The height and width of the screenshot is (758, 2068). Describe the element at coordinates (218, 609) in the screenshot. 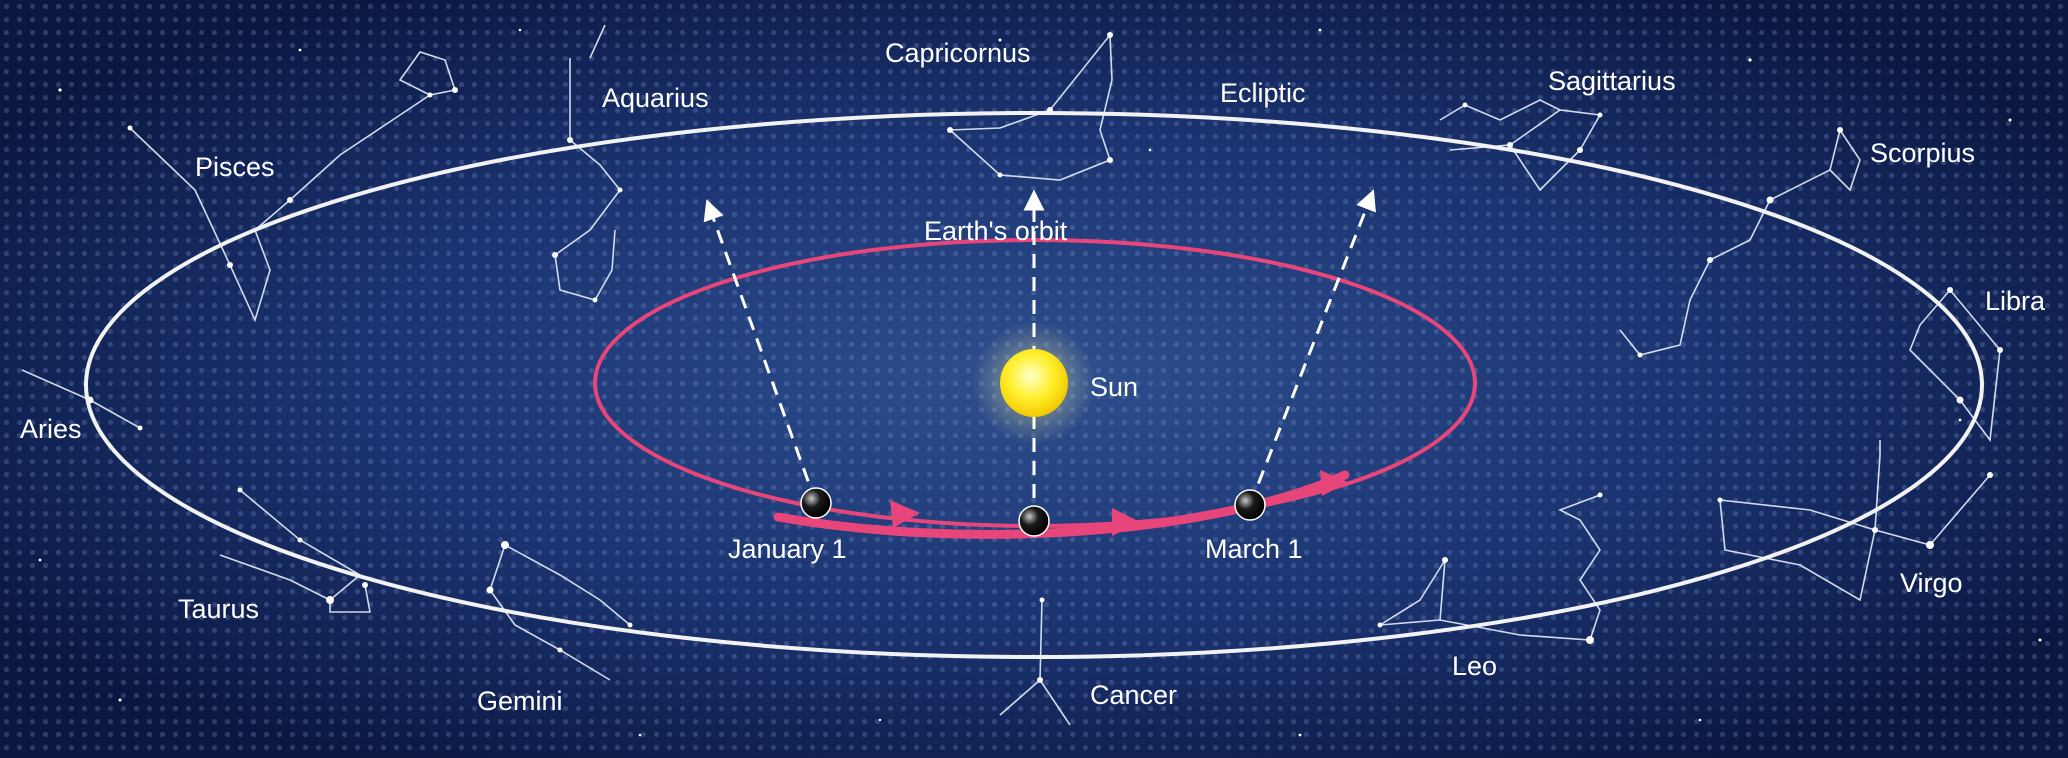

I see `constellation-label-taurus: Taurus` at that location.